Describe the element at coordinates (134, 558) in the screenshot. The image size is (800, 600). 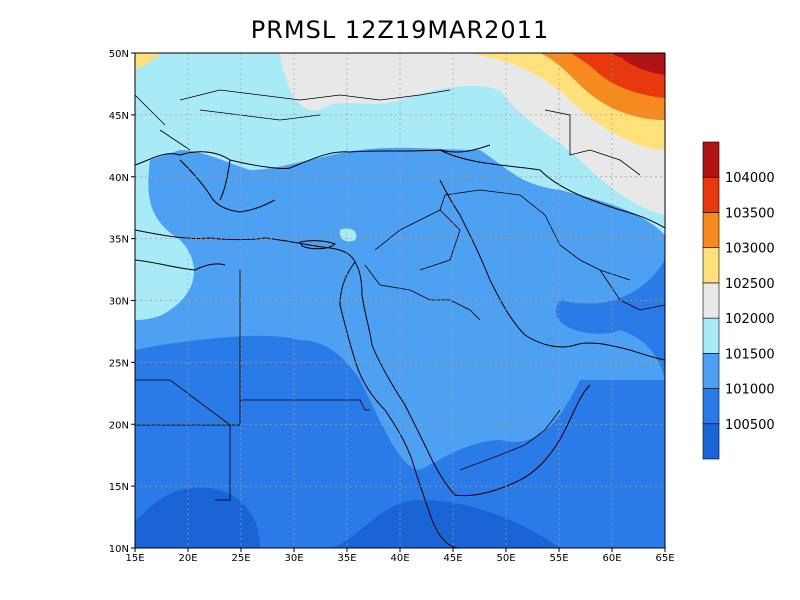
I see `lon-tick-label: 15E` at that location.